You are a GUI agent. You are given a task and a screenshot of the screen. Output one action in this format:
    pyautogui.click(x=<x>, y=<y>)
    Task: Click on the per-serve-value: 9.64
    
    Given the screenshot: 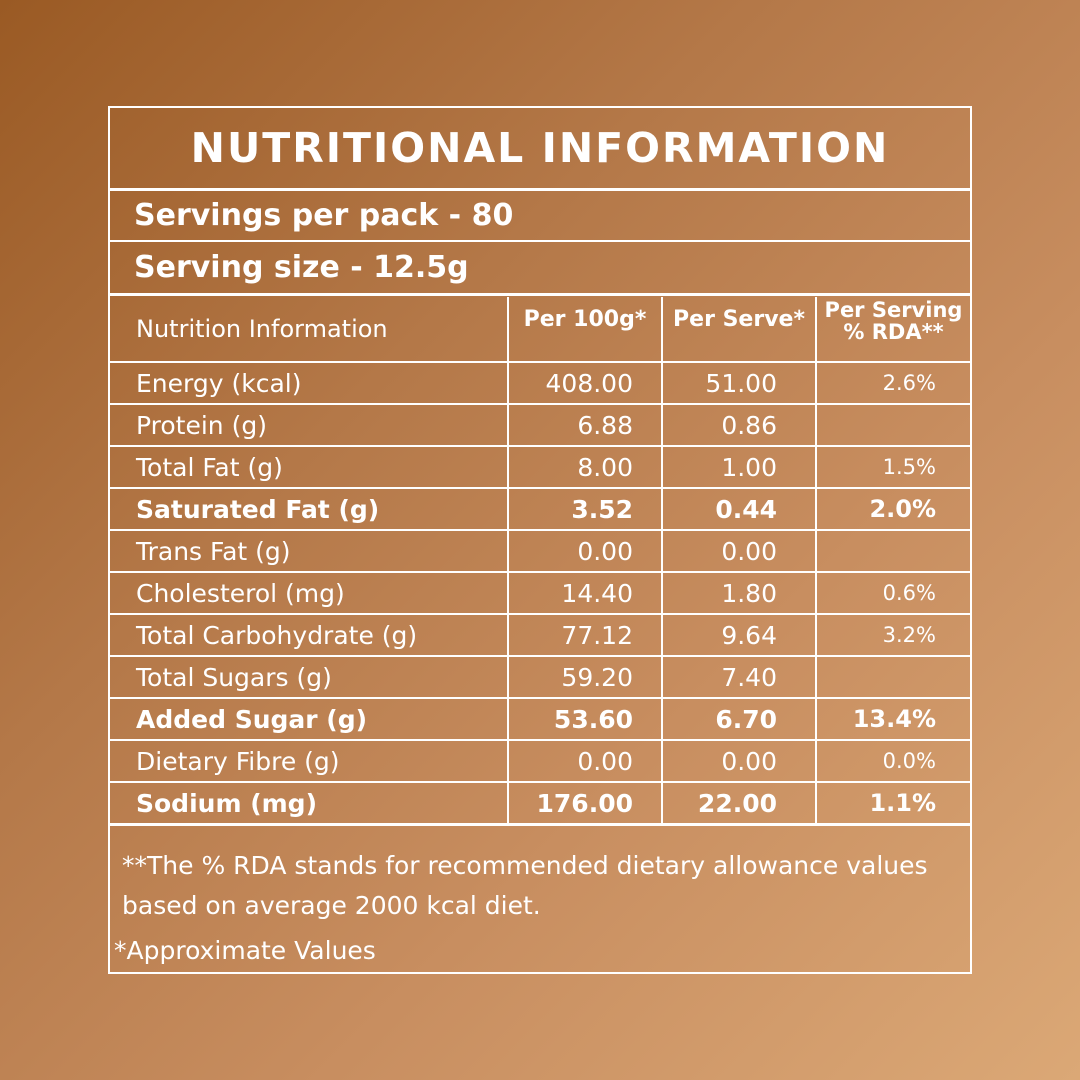 What is the action you would take?
    pyautogui.click(x=739, y=635)
    